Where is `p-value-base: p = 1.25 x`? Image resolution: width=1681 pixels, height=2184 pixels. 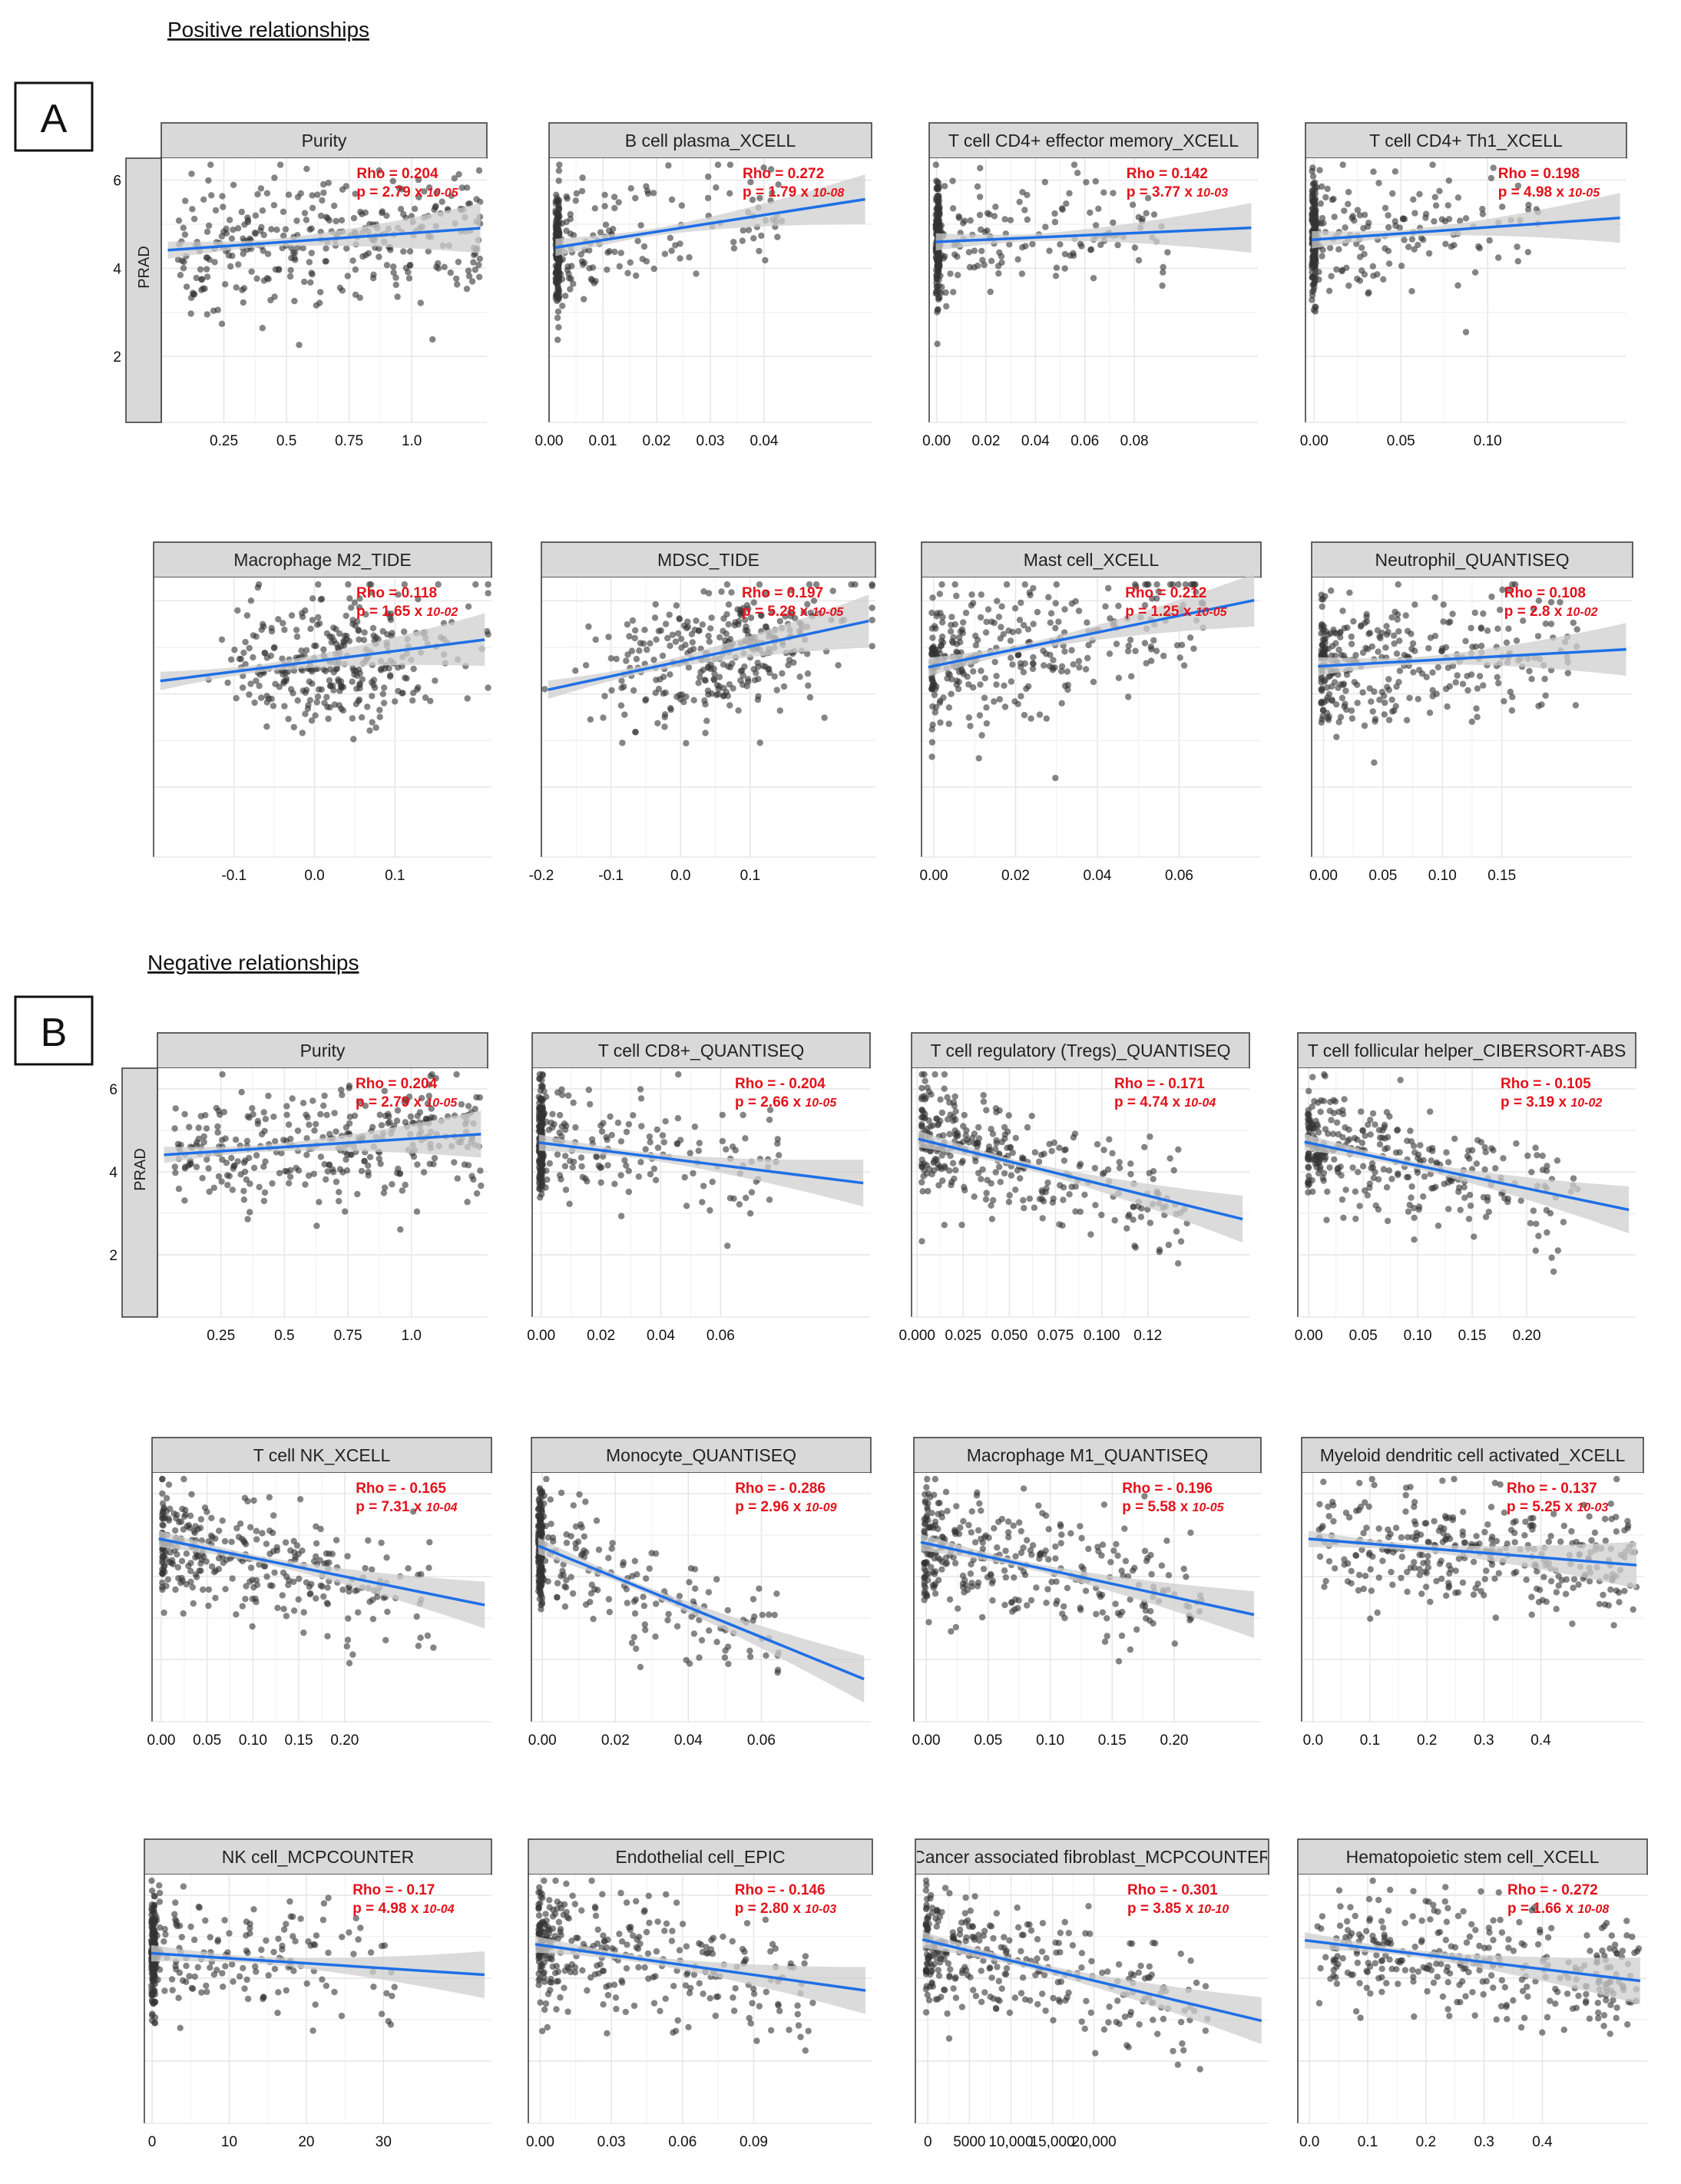 p-value-base: p = 1.25 x is located at coordinates (1160, 612).